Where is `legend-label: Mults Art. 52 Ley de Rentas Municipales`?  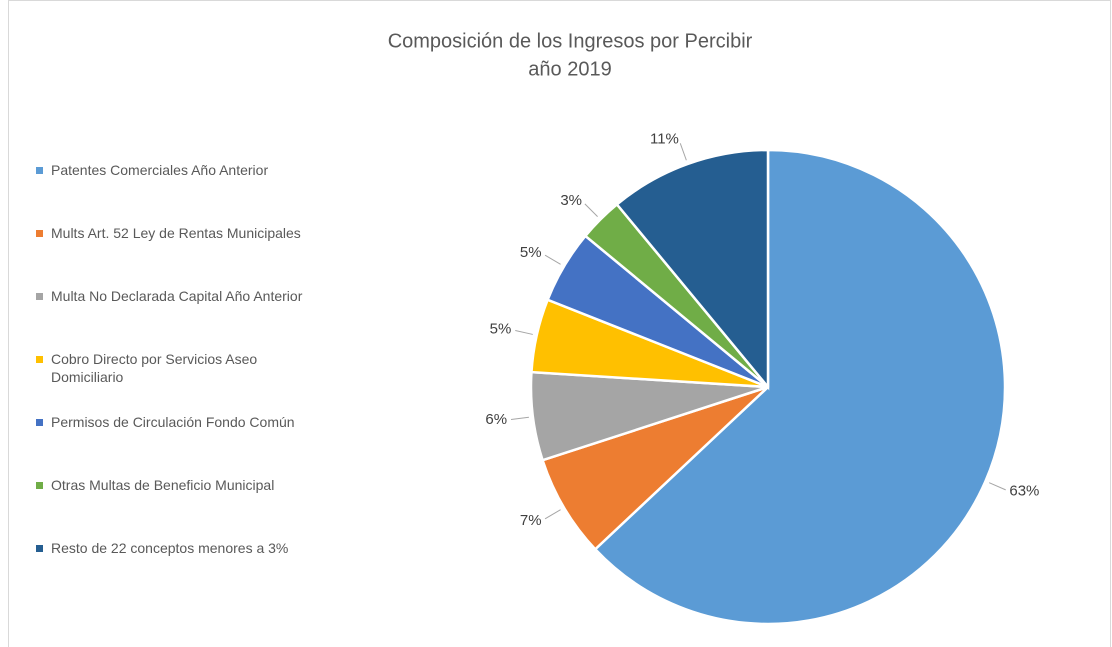 legend-label: Mults Art. 52 Ley de Rentas Municipales is located at coordinates (176, 233).